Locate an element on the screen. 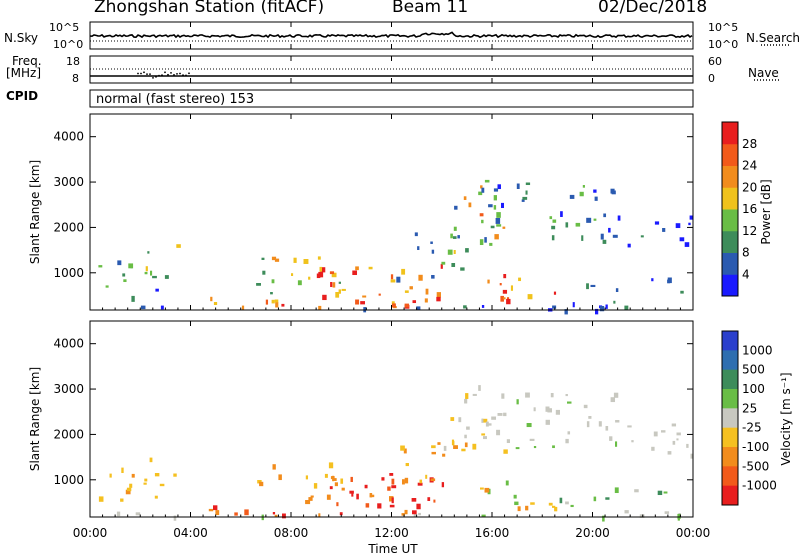 The image size is (800, 554). x-axis-label: Time UT is located at coordinates (392, 548).